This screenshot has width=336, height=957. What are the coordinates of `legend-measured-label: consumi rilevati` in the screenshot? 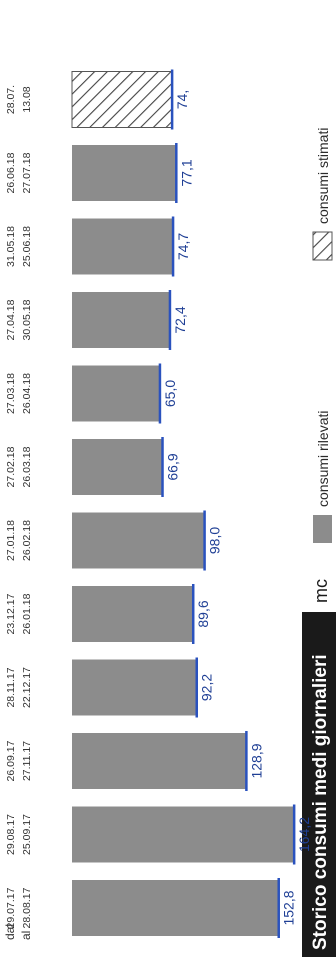 It's located at (323, 459).